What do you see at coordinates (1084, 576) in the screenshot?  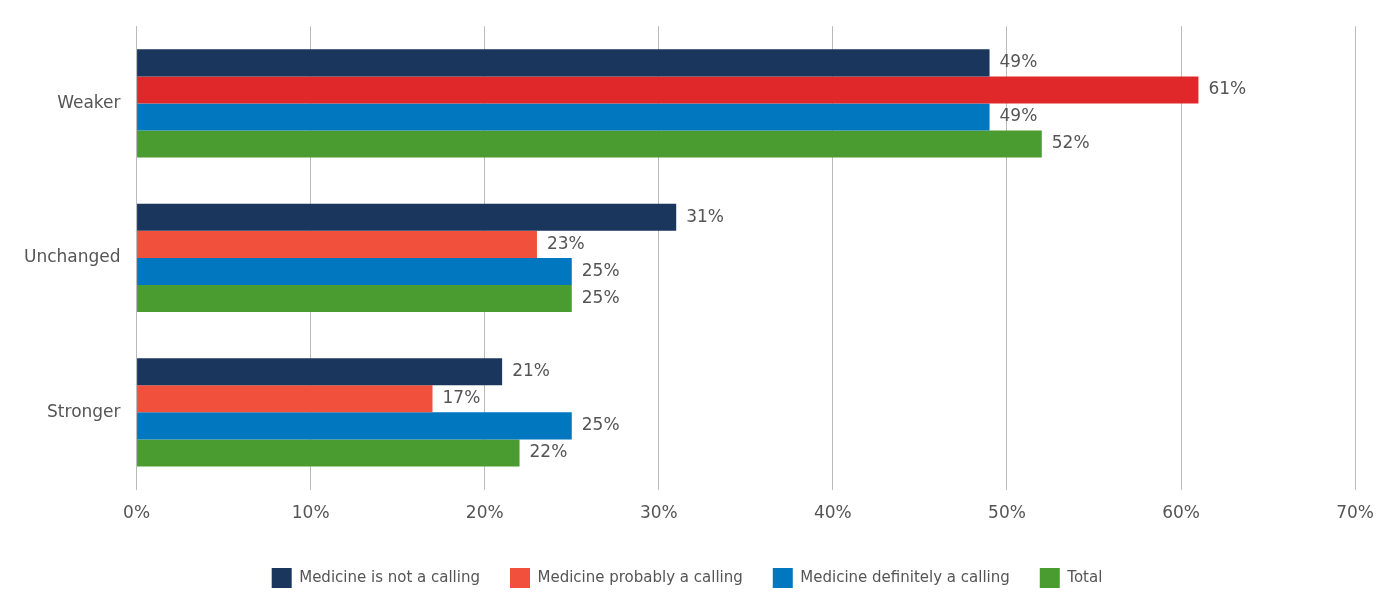 I see `legend-label: Total` at bounding box center [1084, 576].